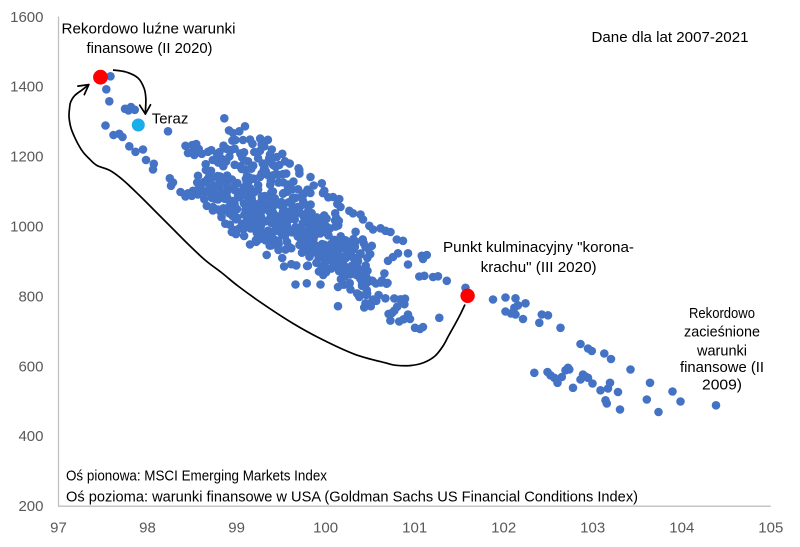 The width and height of the screenshot is (800, 547). Describe the element at coordinates (721, 352) in the screenshot. I see `svg-text: warunki` at that location.